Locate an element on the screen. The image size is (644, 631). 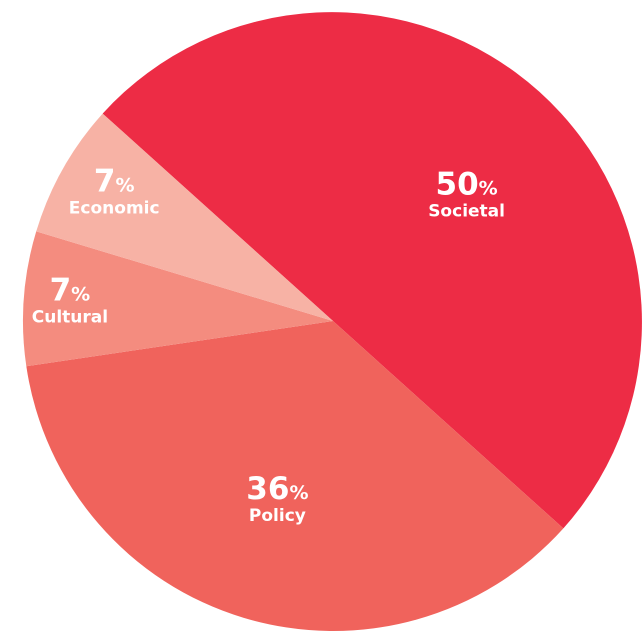
slice-category-label: Societal is located at coordinates (466, 212).